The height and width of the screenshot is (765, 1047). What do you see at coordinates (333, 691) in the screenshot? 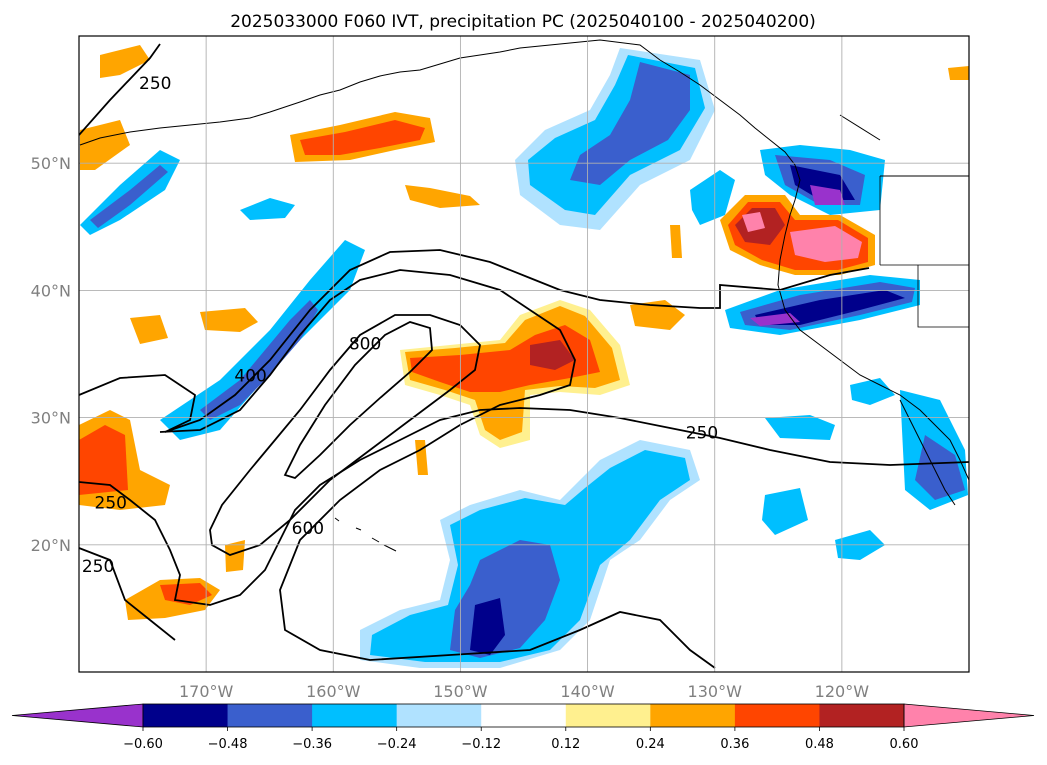
I see `lon-tick-label: 160°W` at bounding box center [333, 691].